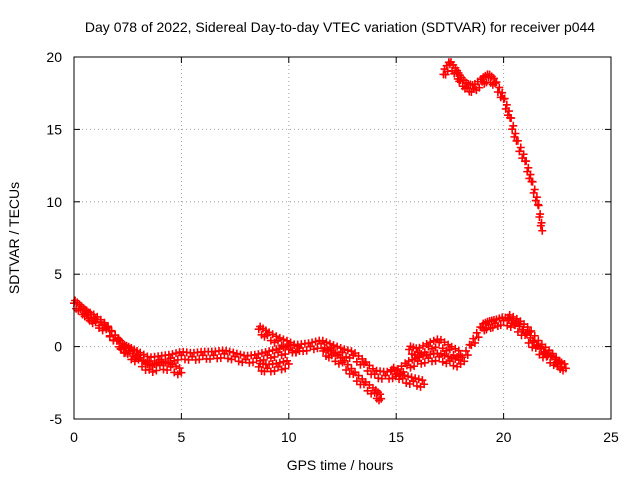 This screenshot has height=480, width=640. Describe the element at coordinates (54, 57) in the screenshot. I see `y-tick-label: 20` at that location.